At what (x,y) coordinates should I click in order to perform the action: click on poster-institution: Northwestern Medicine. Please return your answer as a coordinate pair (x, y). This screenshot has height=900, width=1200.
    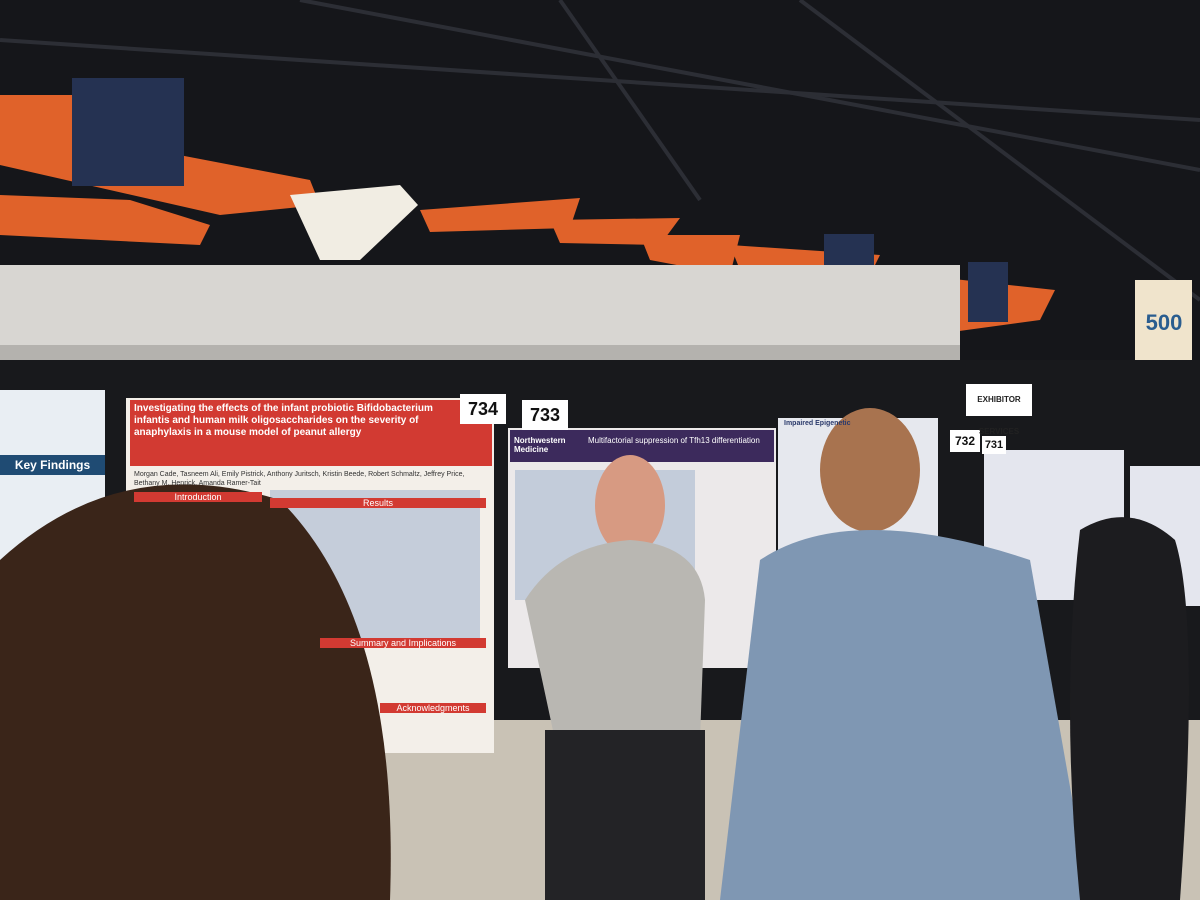
    Looking at the image, I should click on (540, 445).